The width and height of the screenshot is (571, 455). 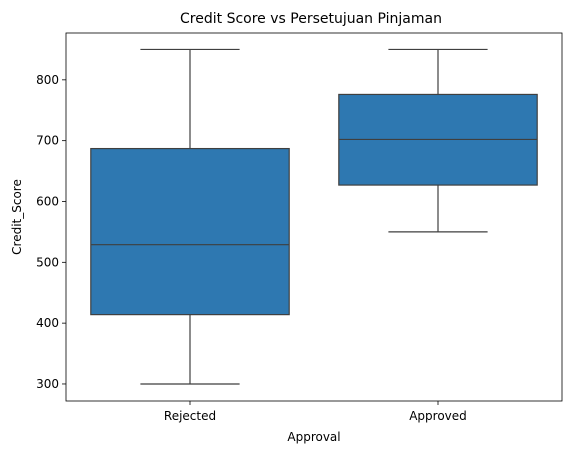 I want to click on y-tick-label: 700, so click(x=47, y=141).